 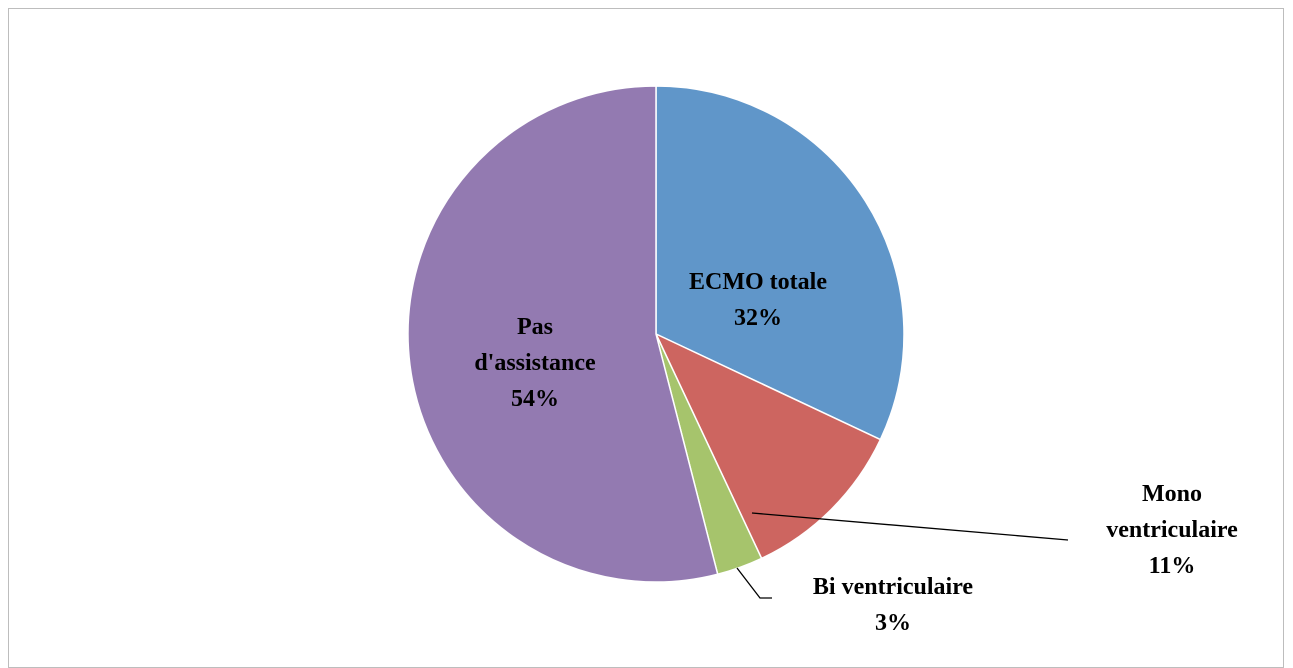 I want to click on category-label: ECMO totale, so click(x=758, y=282).